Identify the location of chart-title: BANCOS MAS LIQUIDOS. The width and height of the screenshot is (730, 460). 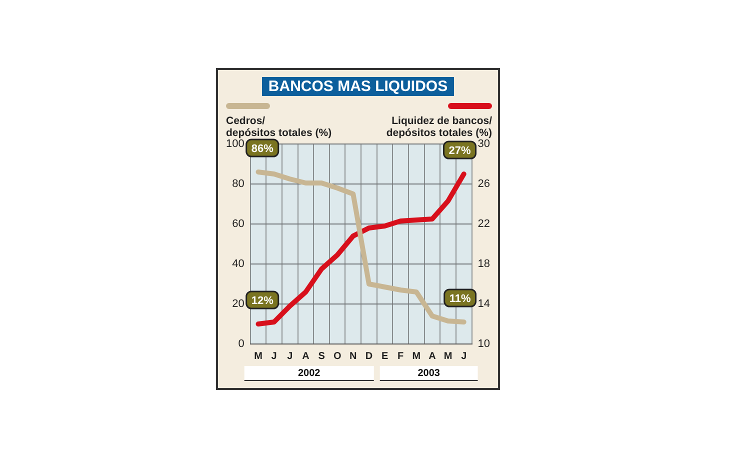
(358, 86).